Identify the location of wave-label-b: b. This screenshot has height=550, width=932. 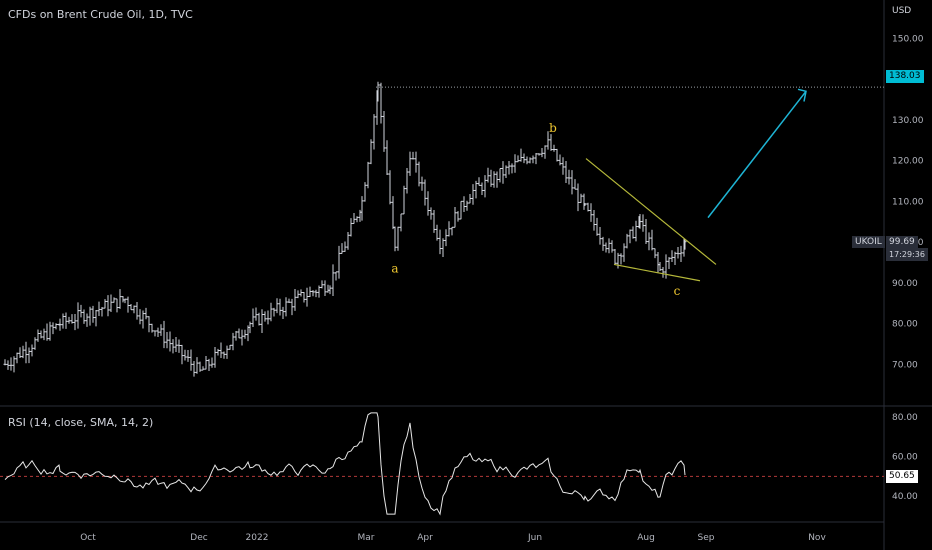
(553, 128).